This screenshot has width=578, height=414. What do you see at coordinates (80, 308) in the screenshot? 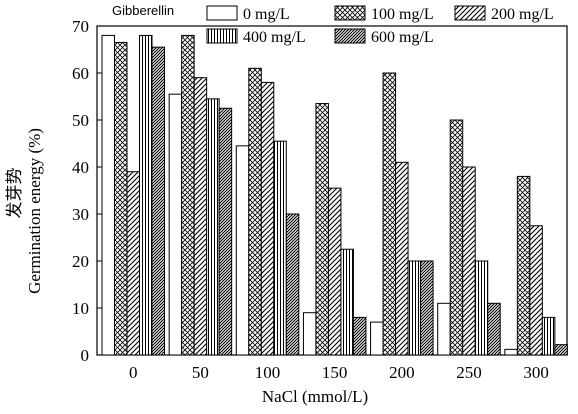
I see `y-tick-label: 10` at bounding box center [80, 308].